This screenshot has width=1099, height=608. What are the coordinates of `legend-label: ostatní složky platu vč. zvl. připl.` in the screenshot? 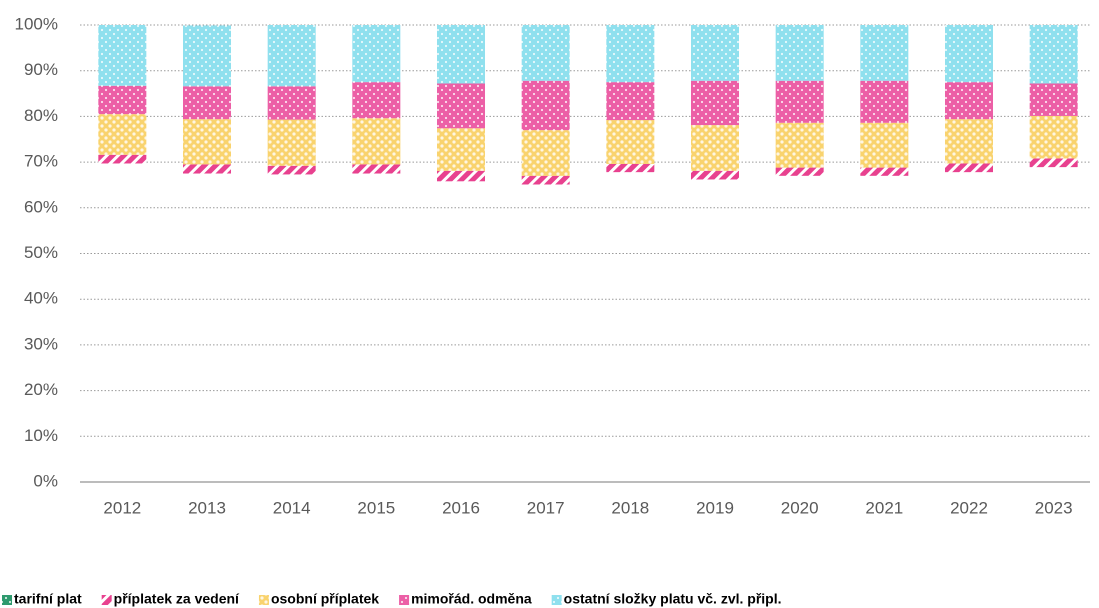 It's located at (673, 599).